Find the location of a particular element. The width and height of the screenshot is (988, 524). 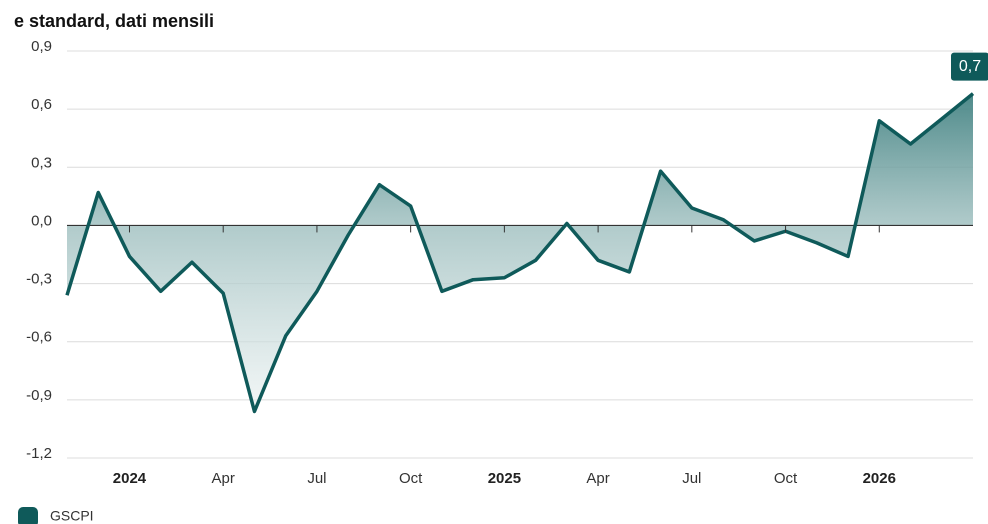

legend-swatch is located at coordinates (28, 515).